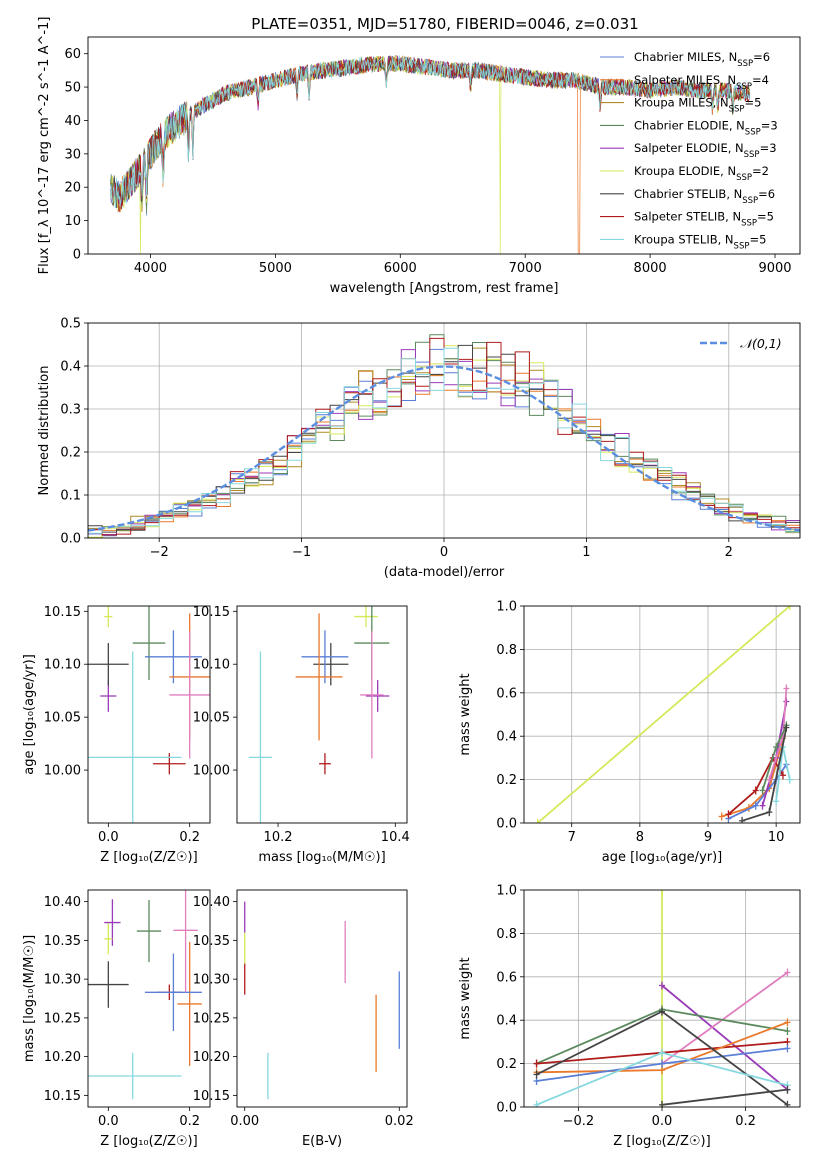 This screenshot has height=1170, width=819. What do you see at coordinates (72, 88) in the screenshot?
I see `y-tick-label: 50` at bounding box center [72, 88].